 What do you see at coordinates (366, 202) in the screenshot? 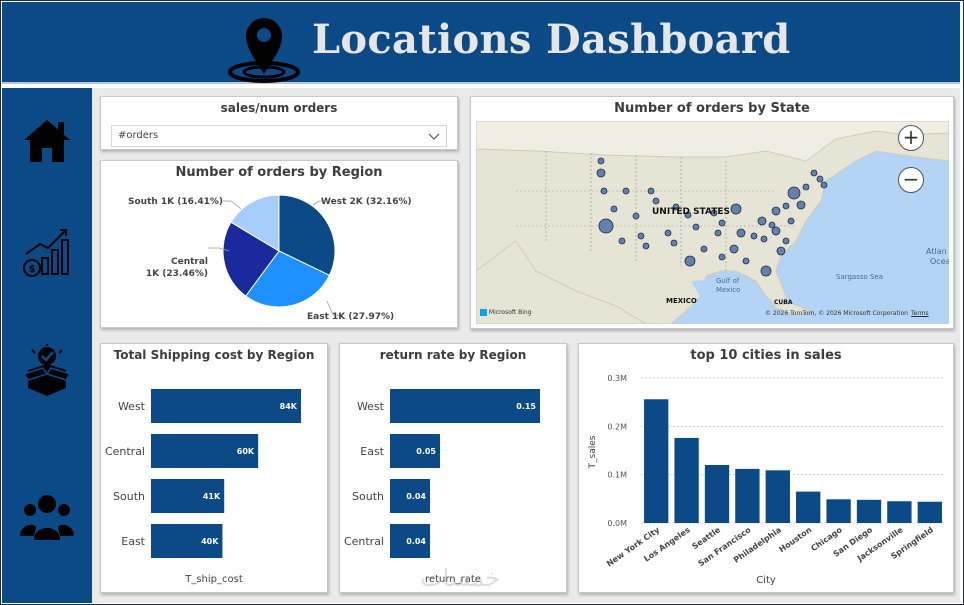
I see `pie-label-west: West 2K (32.16%)` at bounding box center [366, 202].